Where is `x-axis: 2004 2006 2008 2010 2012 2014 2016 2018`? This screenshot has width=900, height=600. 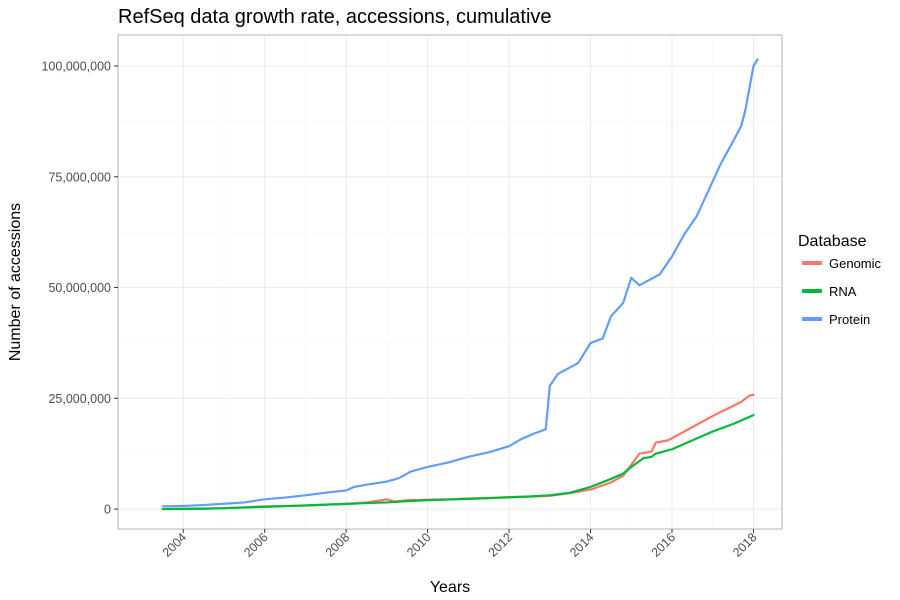 x-axis: 2004 2006 2008 2010 2012 2014 2016 2018 is located at coordinates (460, 544).